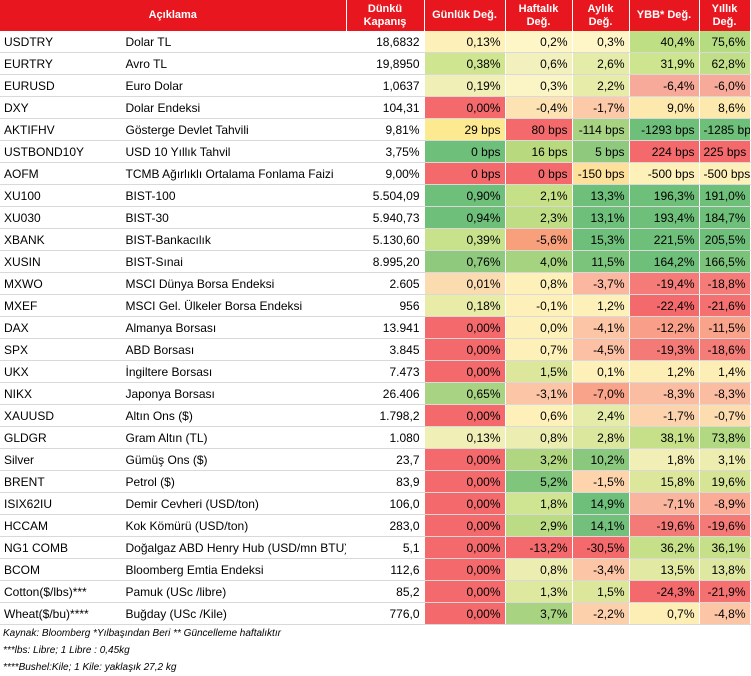 The height and width of the screenshot is (676, 751). I want to click on instrument-description: ABD Borsası, so click(234, 349).